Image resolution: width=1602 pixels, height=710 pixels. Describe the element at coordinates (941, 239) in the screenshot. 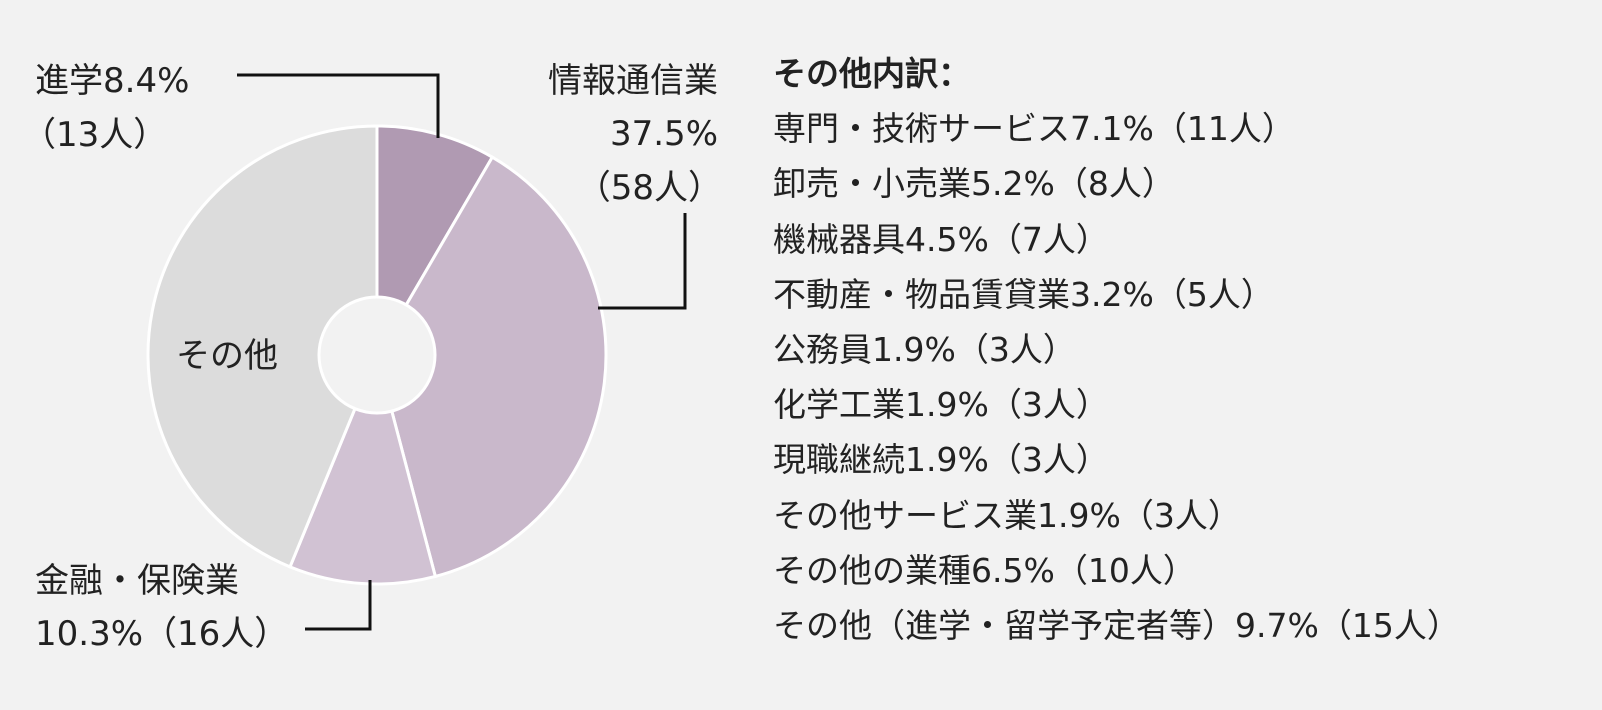

I see `breakdown-item: 機械器具4.5%（7人）` at that location.